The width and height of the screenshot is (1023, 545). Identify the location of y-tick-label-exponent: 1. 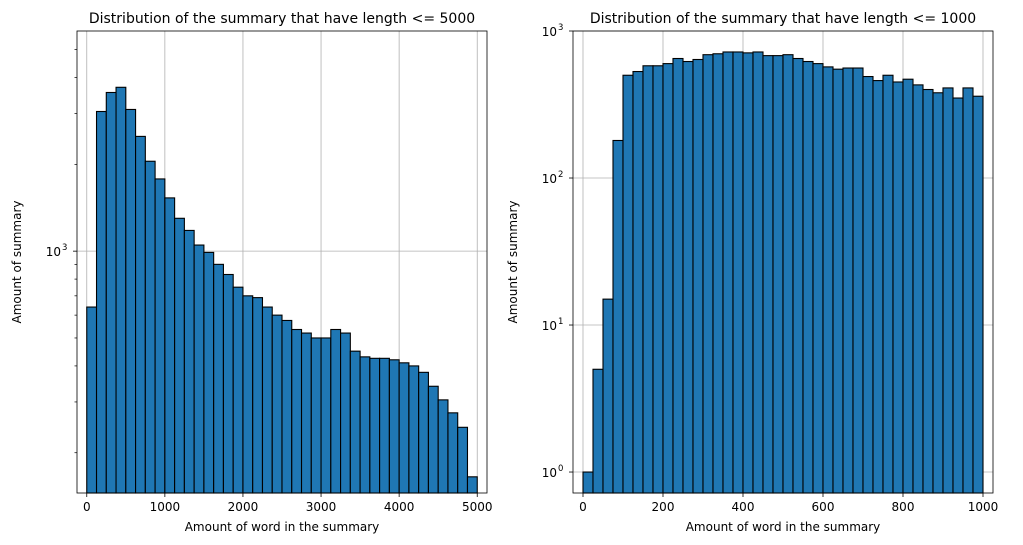
(560, 322).